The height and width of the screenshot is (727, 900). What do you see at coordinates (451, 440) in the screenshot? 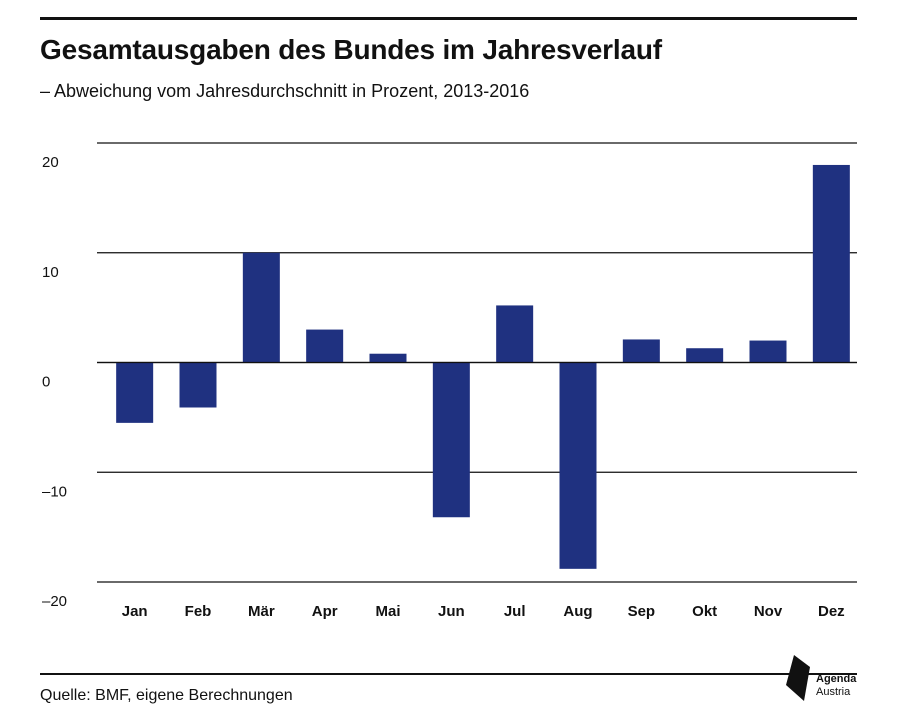
I see `bar-jun` at bounding box center [451, 440].